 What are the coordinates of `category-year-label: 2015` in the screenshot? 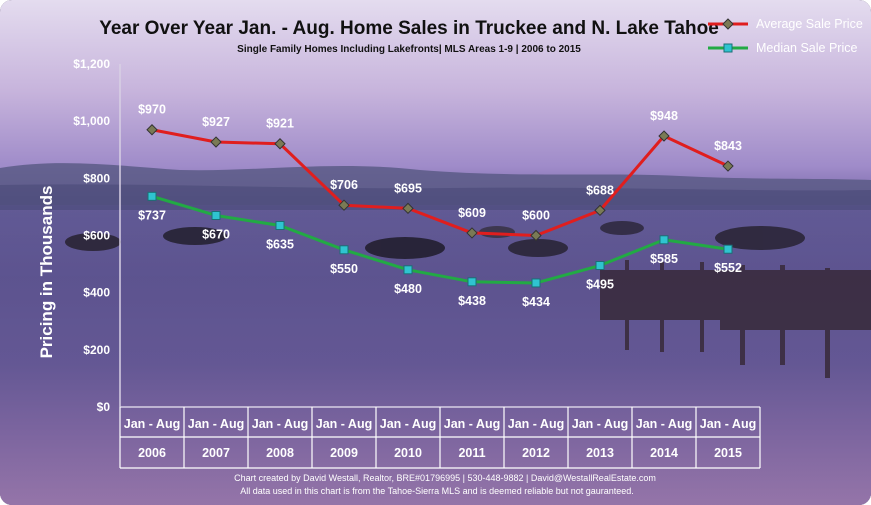 It's located at (728, 453).